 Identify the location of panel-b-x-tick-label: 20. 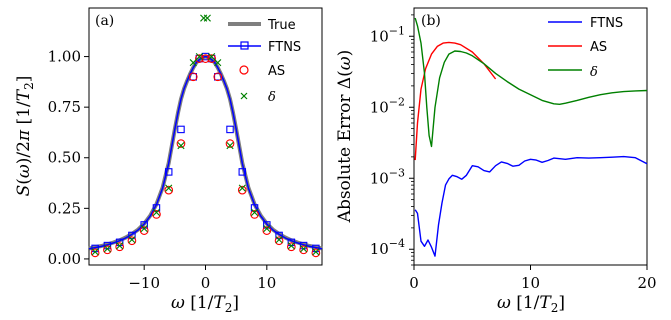
(646, 283).